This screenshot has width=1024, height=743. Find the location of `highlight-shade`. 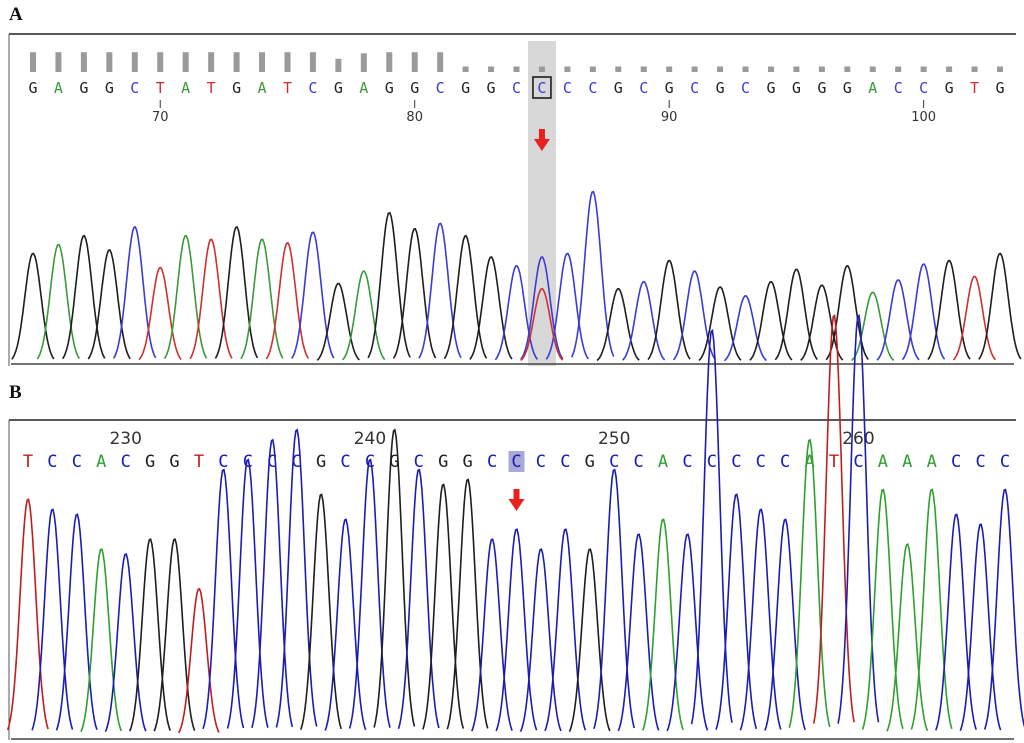

highlight-shade is located at coordinates (516, 461).